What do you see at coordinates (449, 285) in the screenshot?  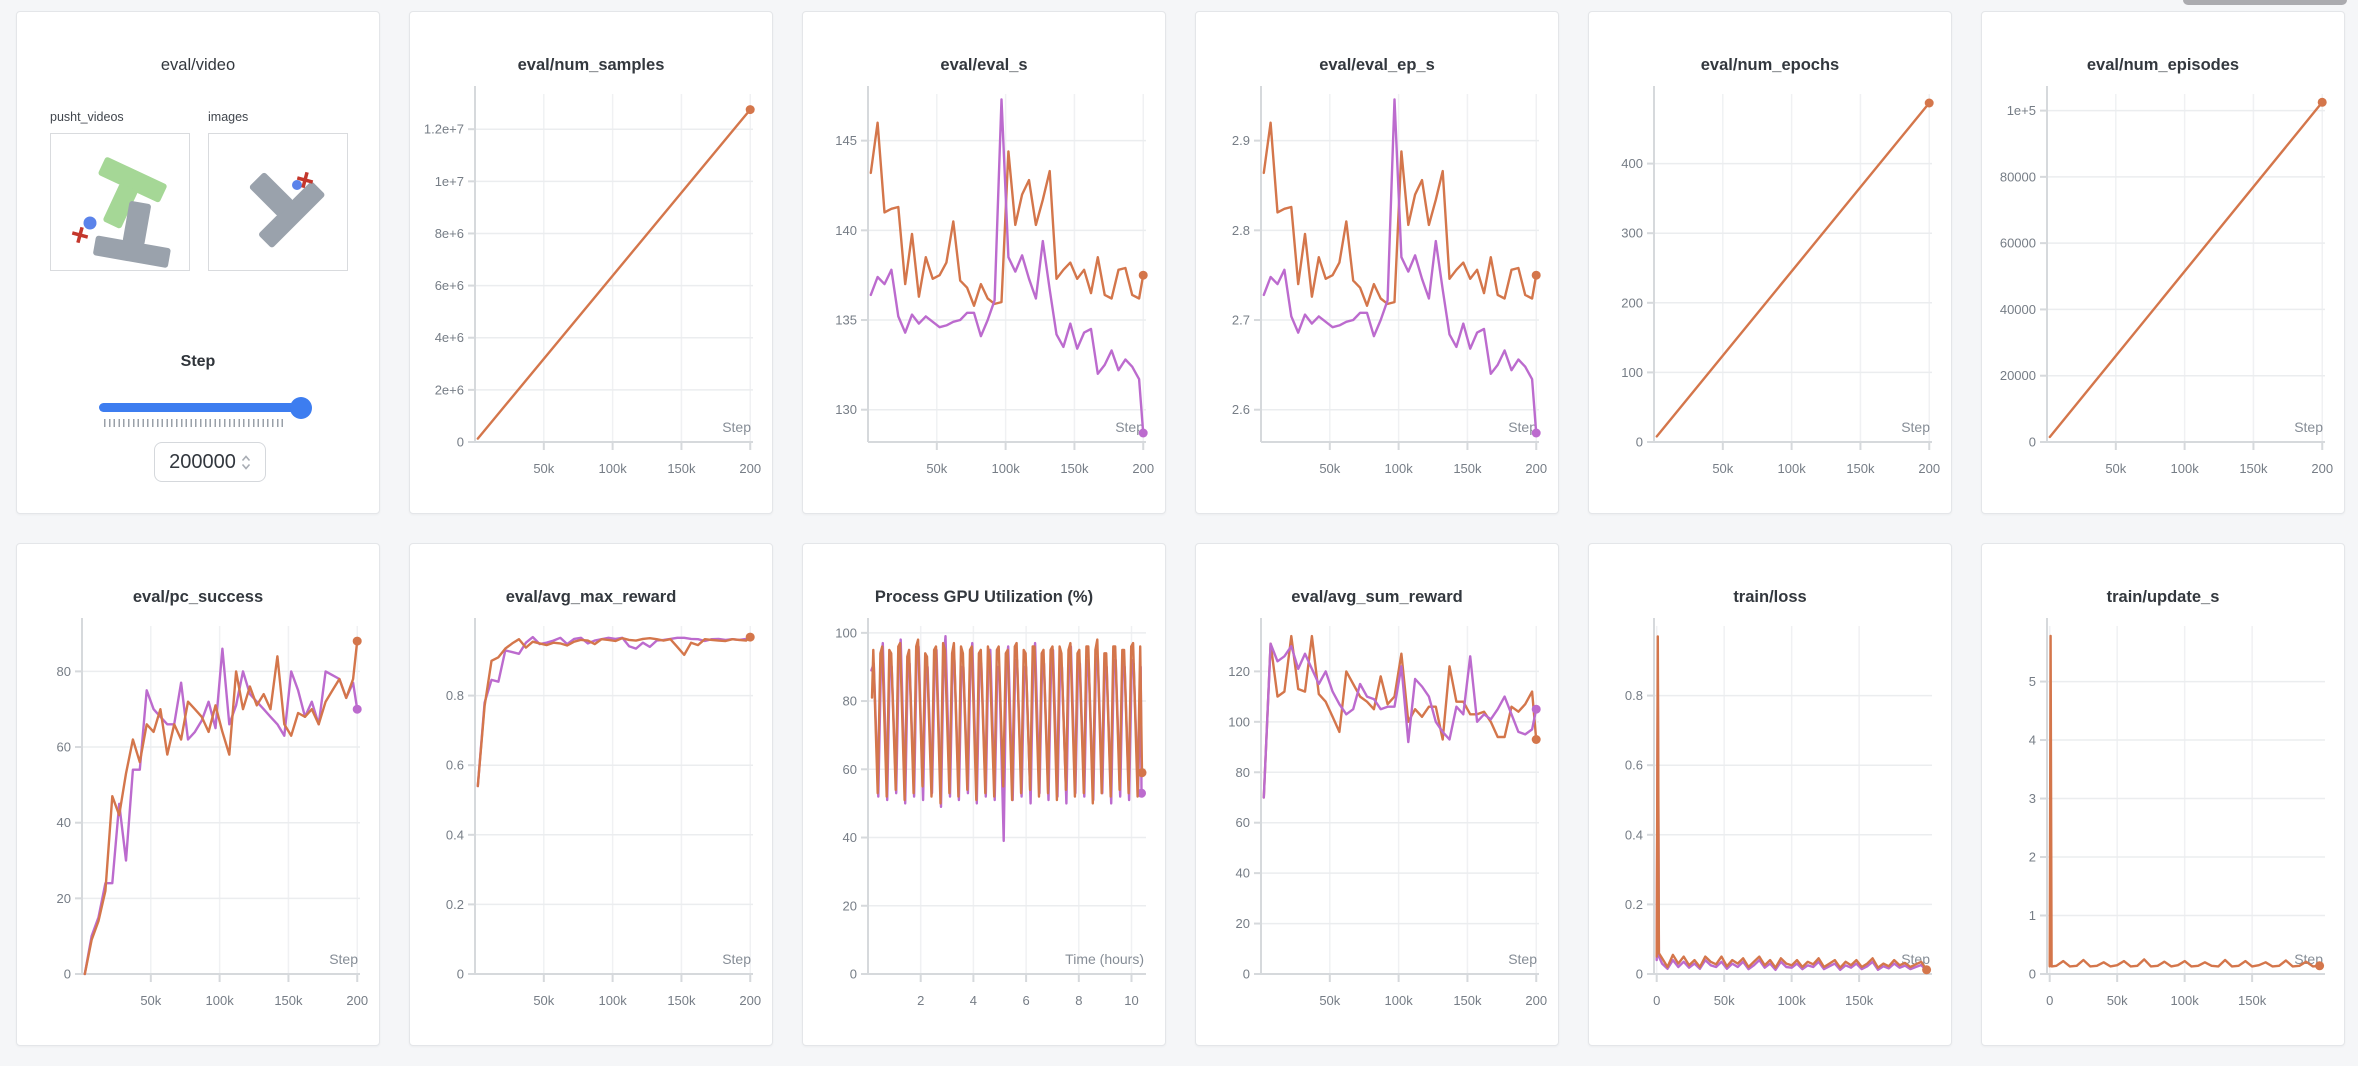 I see `y-tick-label: 6e+6` at bounding box center [449, 285].